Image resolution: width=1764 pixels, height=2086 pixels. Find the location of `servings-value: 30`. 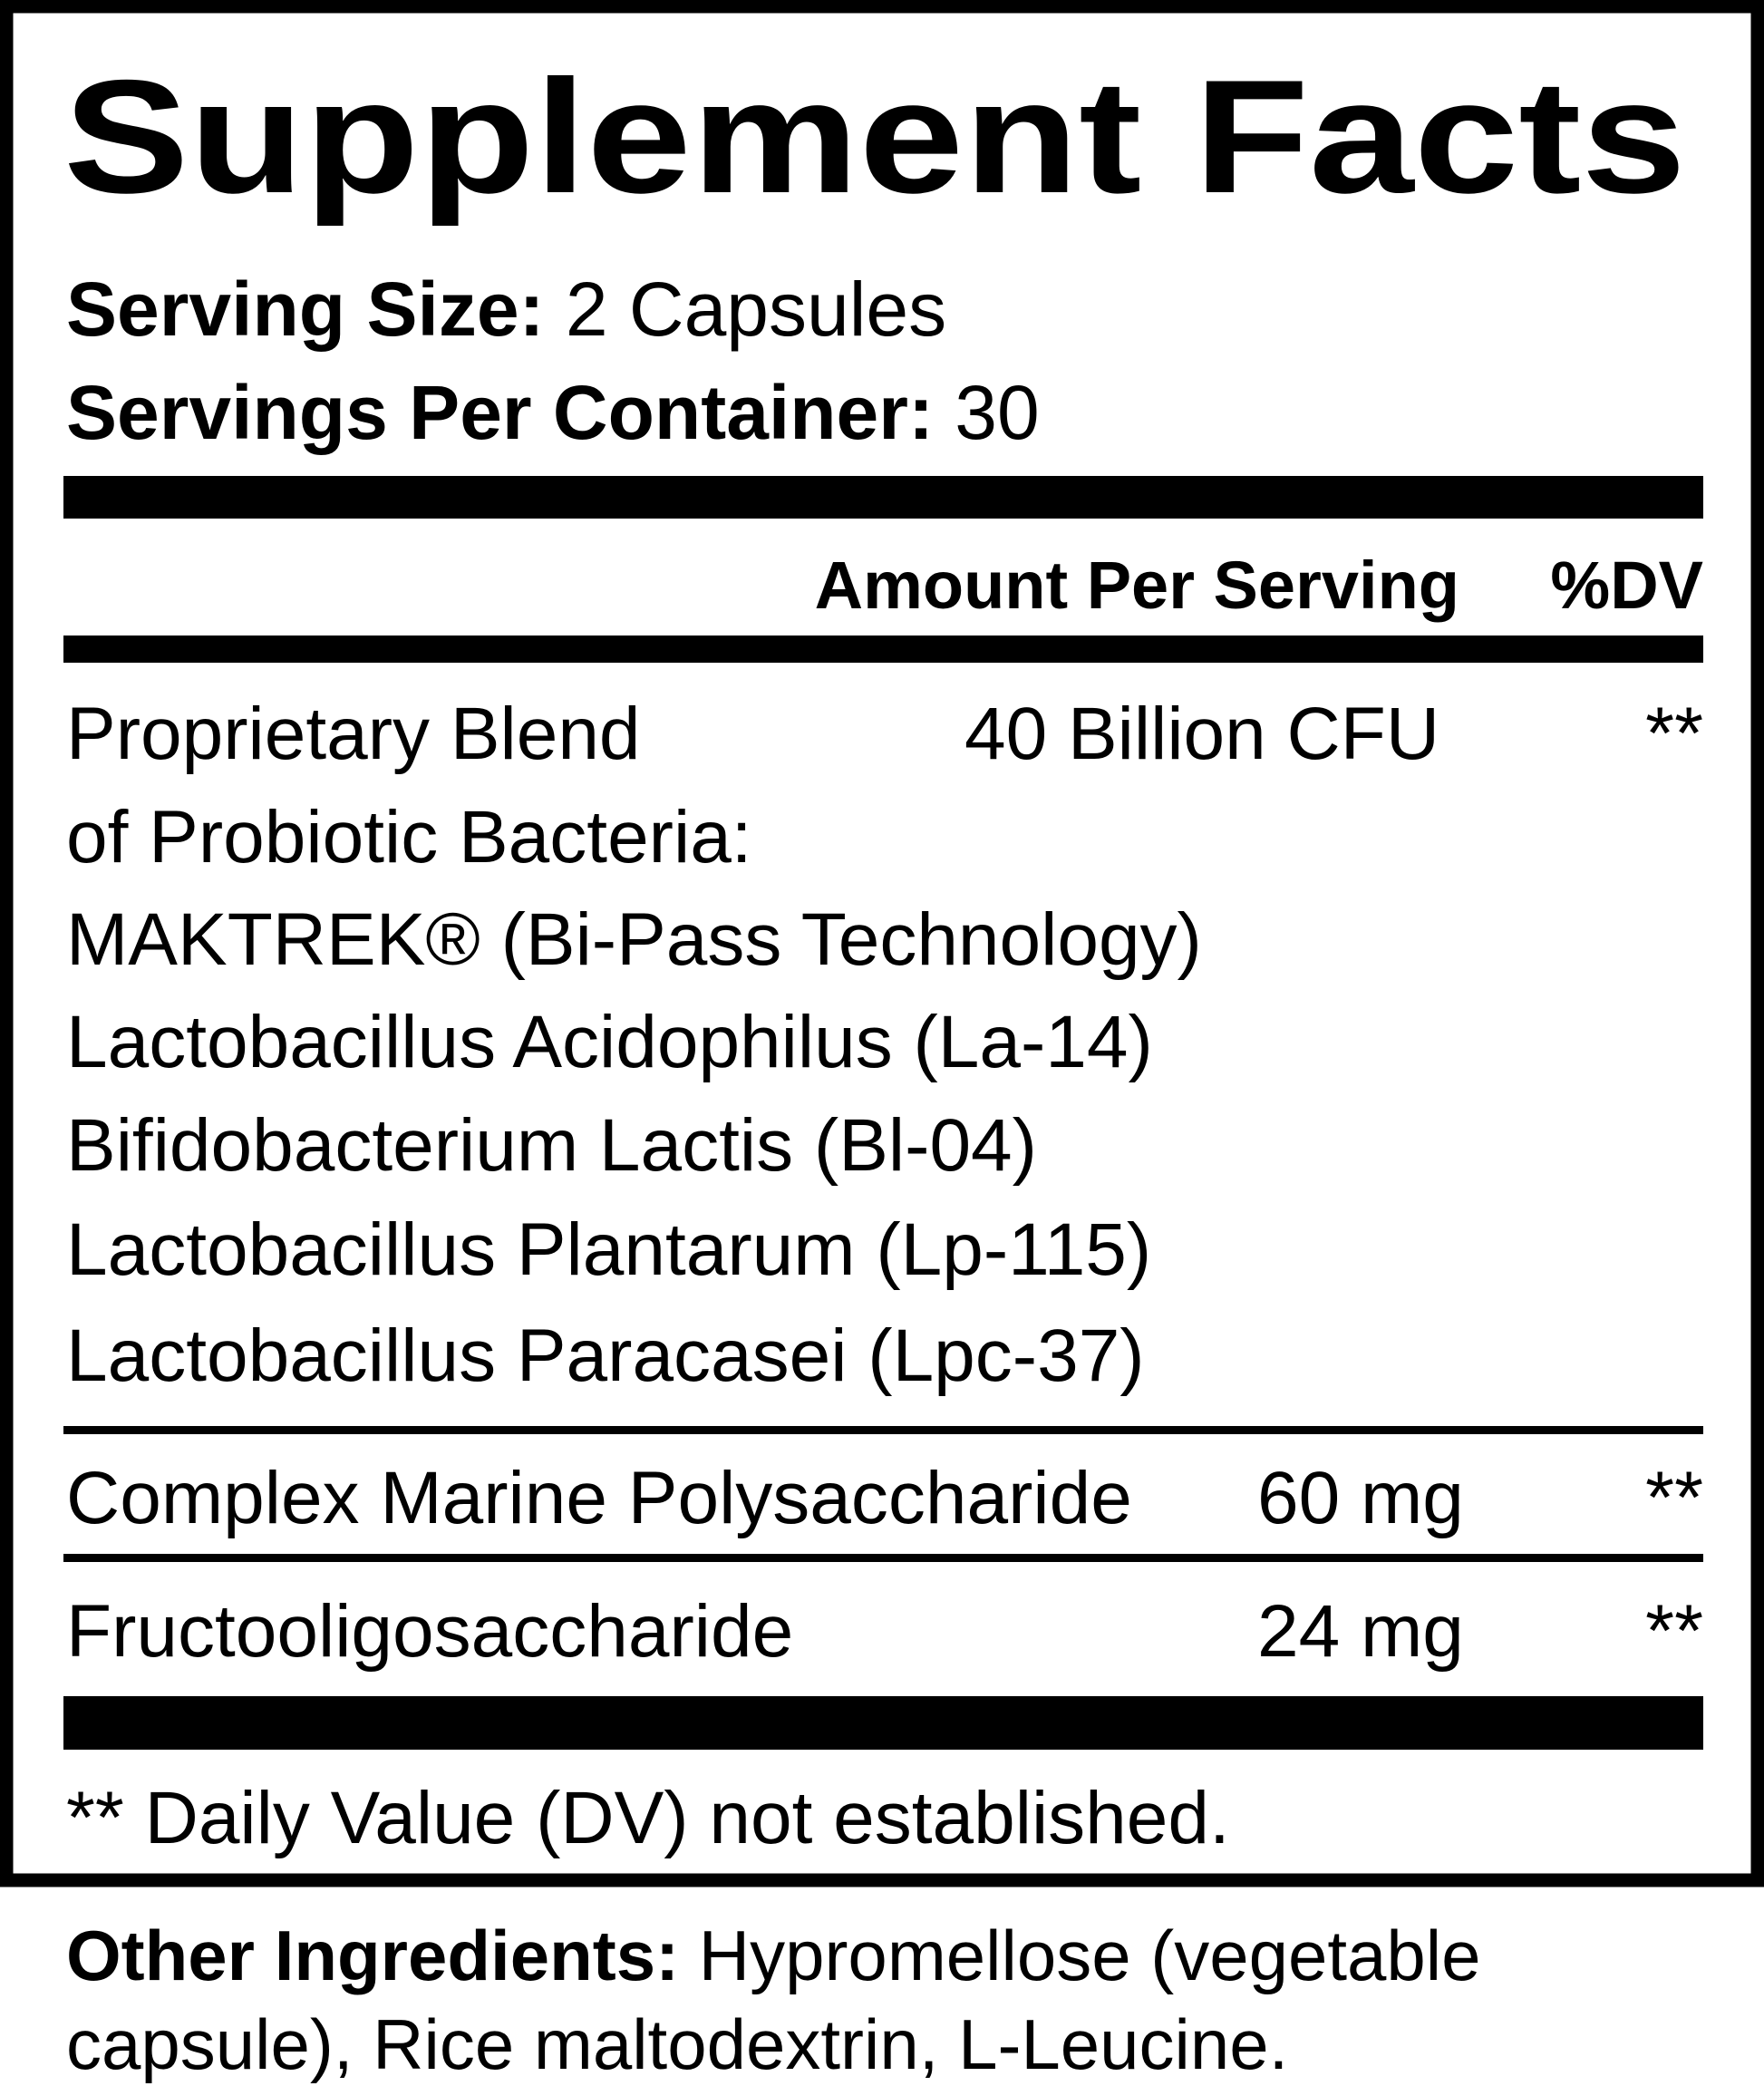

servings-value: 30 is located at coordinates (997, 413).